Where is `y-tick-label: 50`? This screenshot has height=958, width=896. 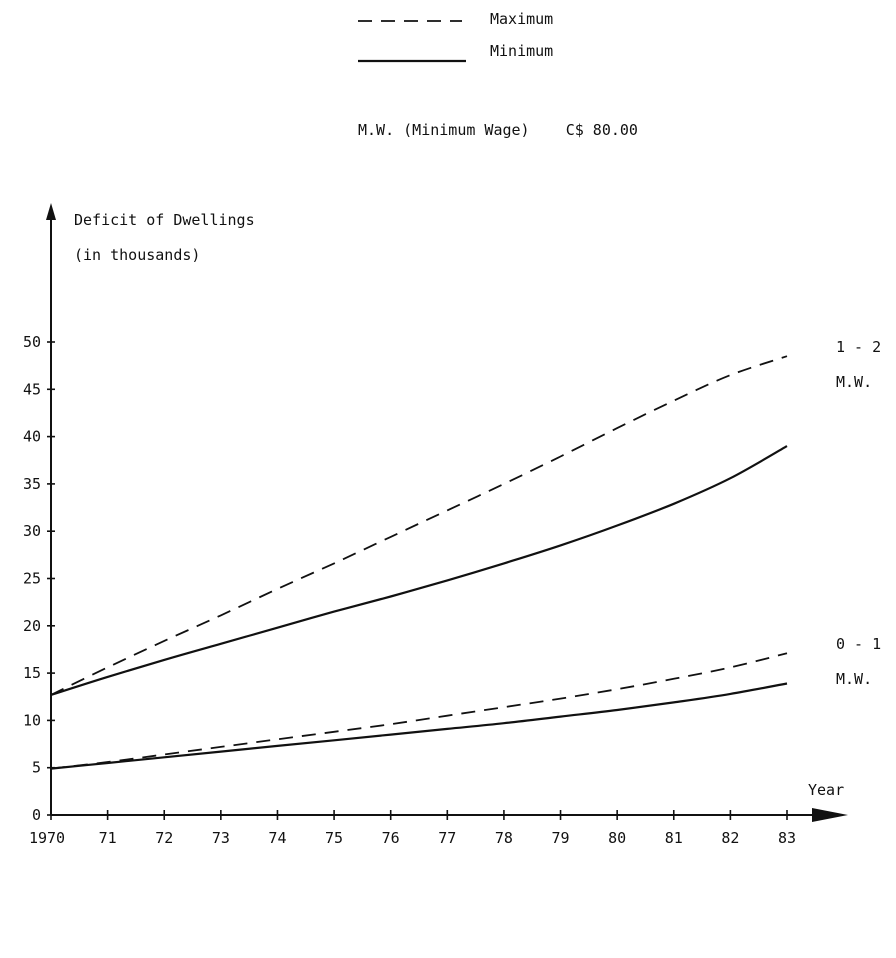
y-tick-label: 50 is located at coordinates (32, 342).